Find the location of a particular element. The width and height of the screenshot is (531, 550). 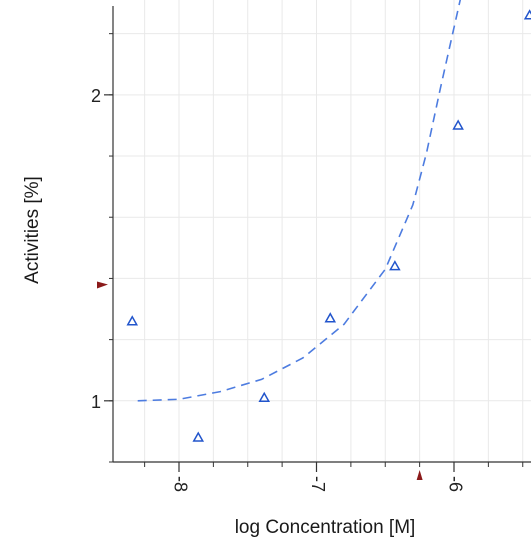

y-tick-label: 2 is located at coordinates (96, 96).